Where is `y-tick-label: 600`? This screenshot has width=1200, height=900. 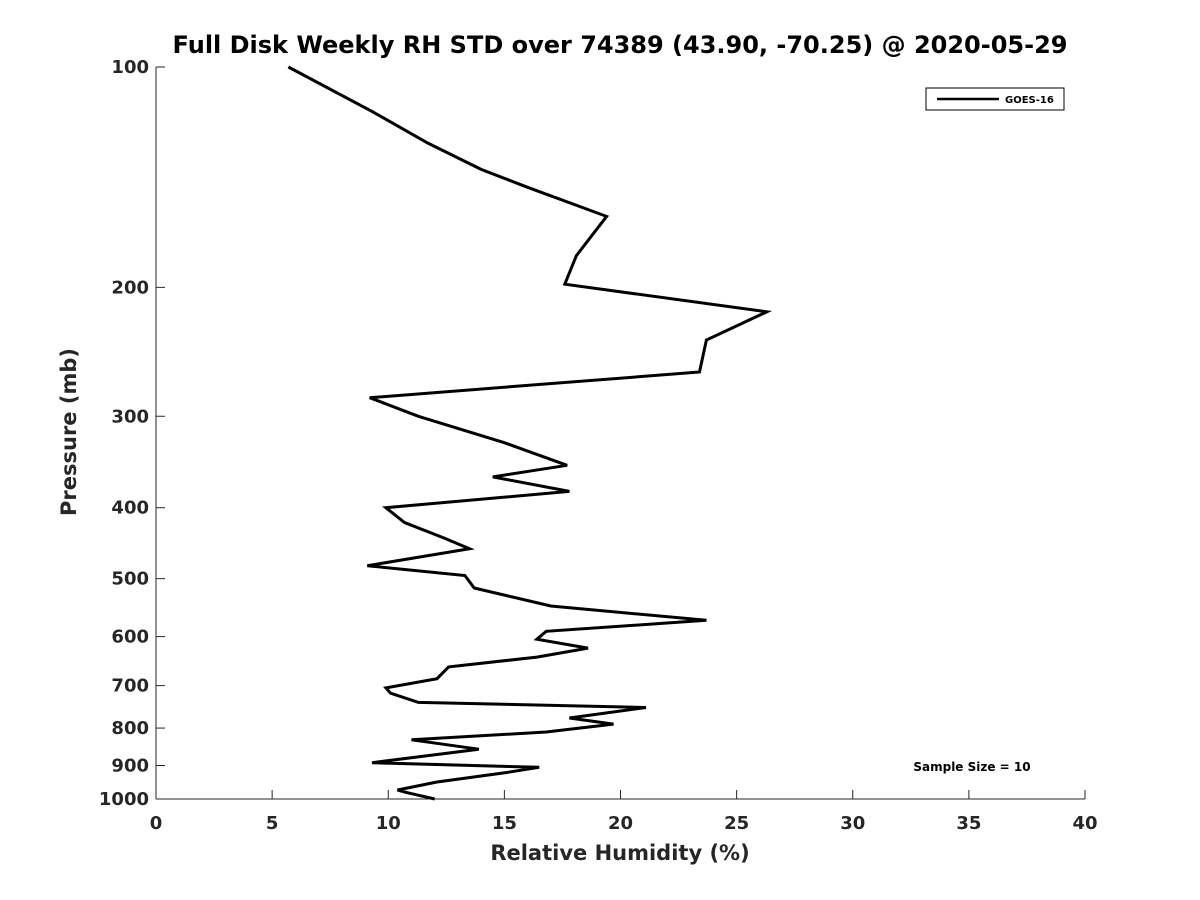 y-tick-label: 600 is located at coordinates (130, 637).